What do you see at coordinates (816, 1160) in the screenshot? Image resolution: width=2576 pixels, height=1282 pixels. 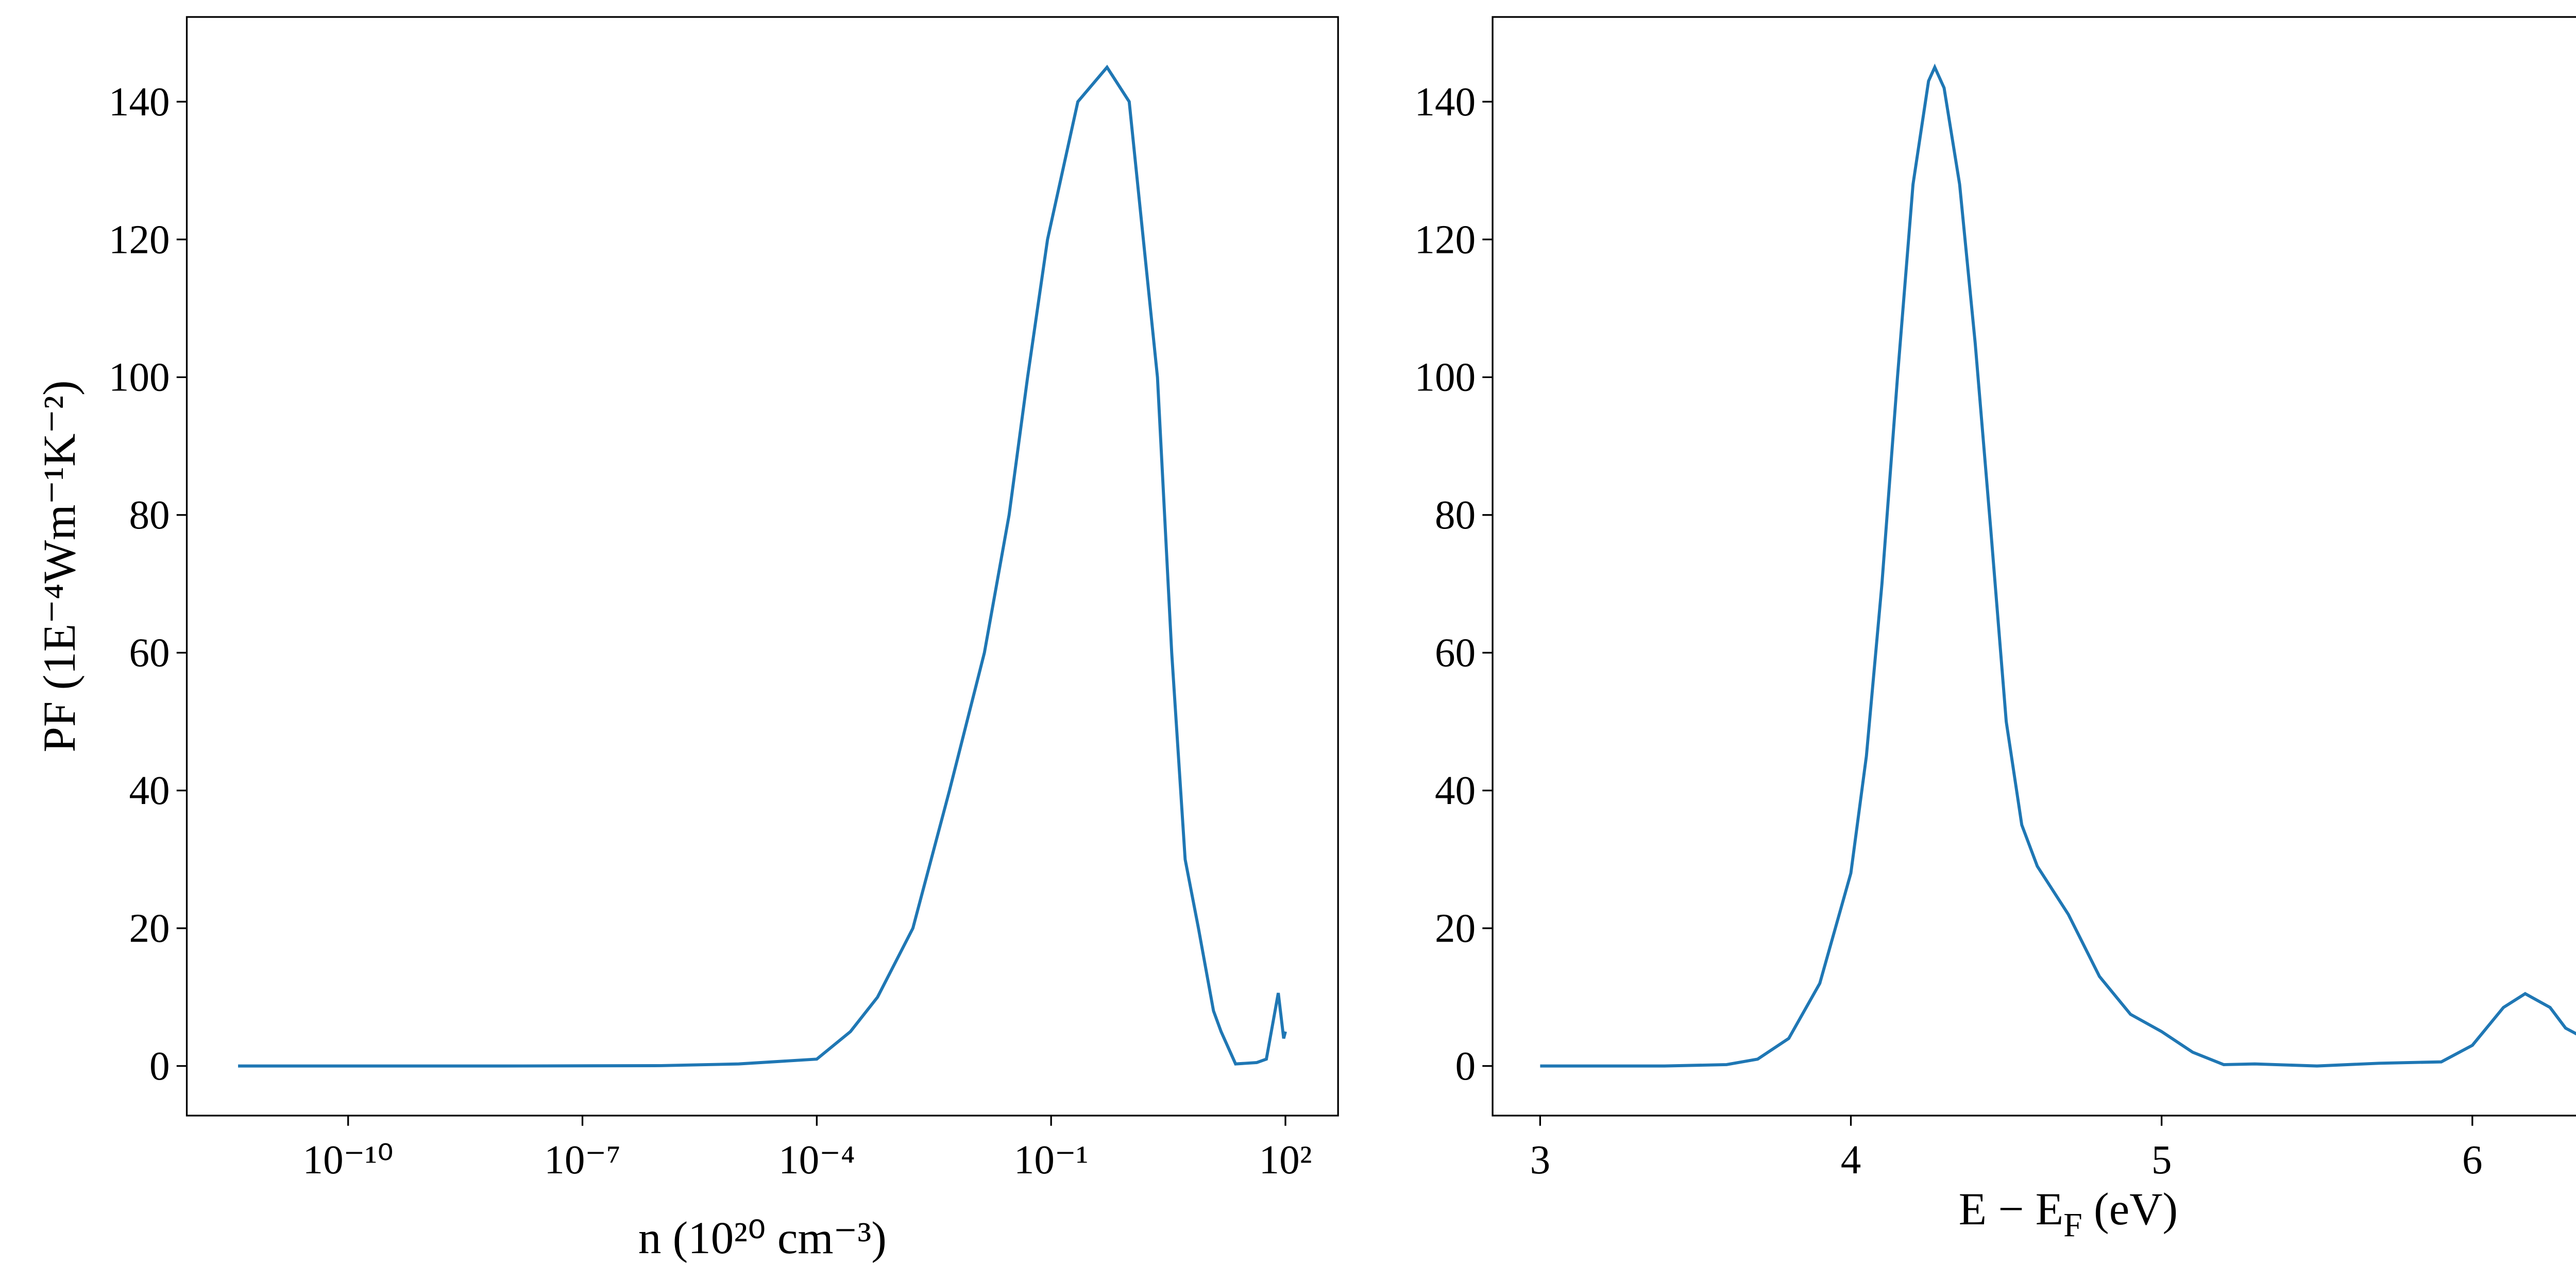 I see `x-tick-label: 10⁻⁴` at bounding box center [816, 1160].